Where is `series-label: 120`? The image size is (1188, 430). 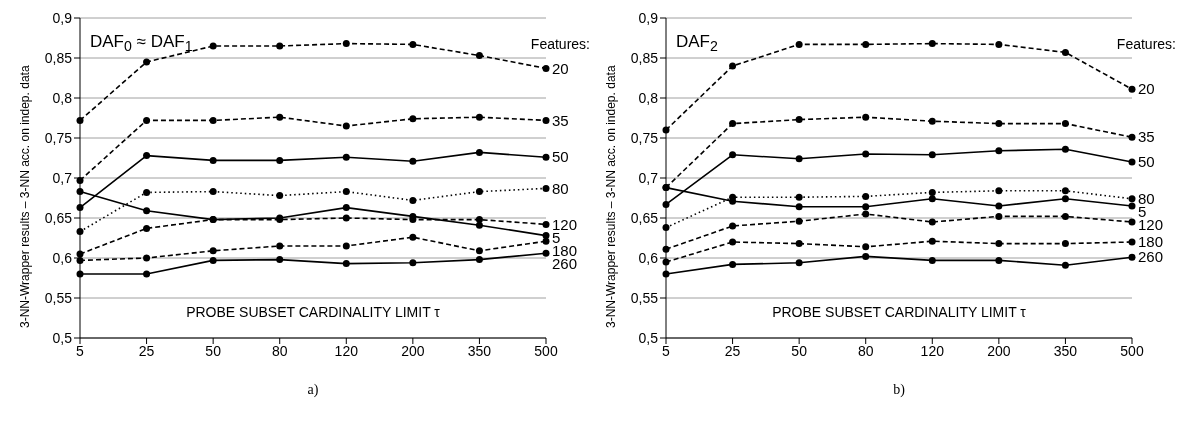 series-label: 120 is located at coordinates (565, 224).